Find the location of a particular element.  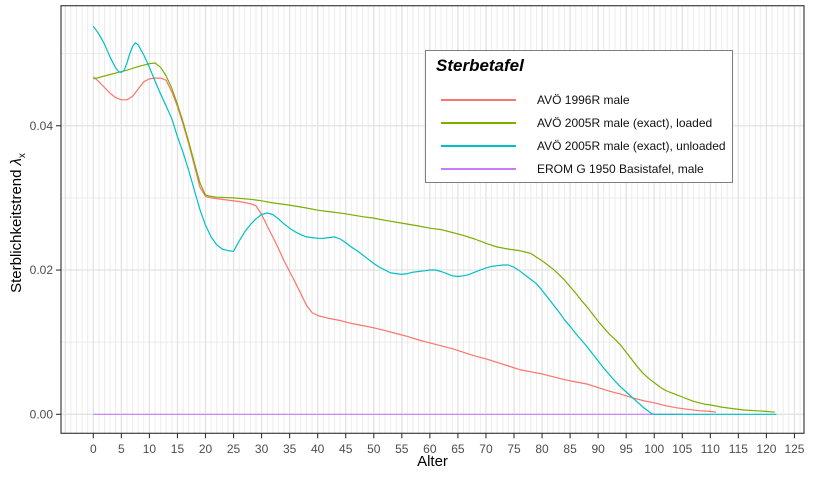

x-tick-label: 70 is located at coordinates (486, 449).